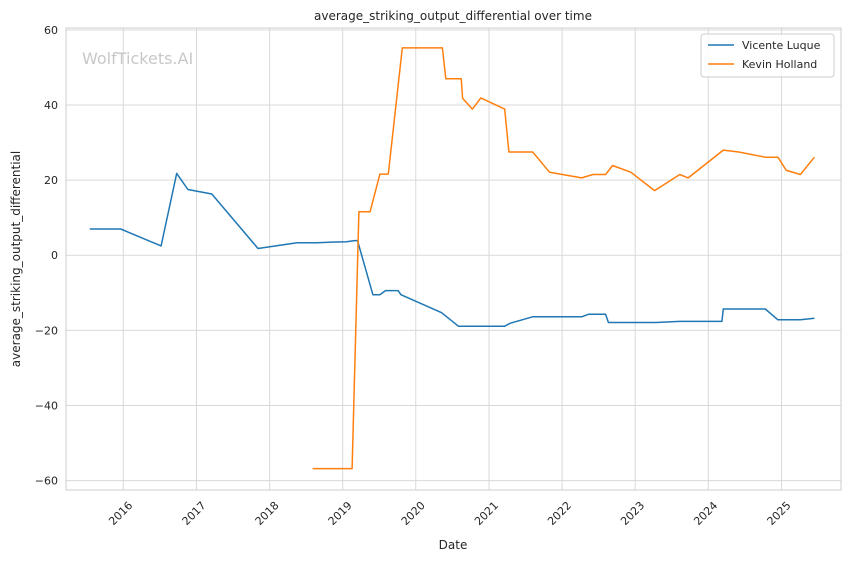 The image size is (850, 561). What do you see at coordinates (449, 513) in the screenshot?
I see `x-axis-ticks: 2016 2017 2018 2019 2020 2021 2022 2023 2024 2025` at bounding box center [449, 513].